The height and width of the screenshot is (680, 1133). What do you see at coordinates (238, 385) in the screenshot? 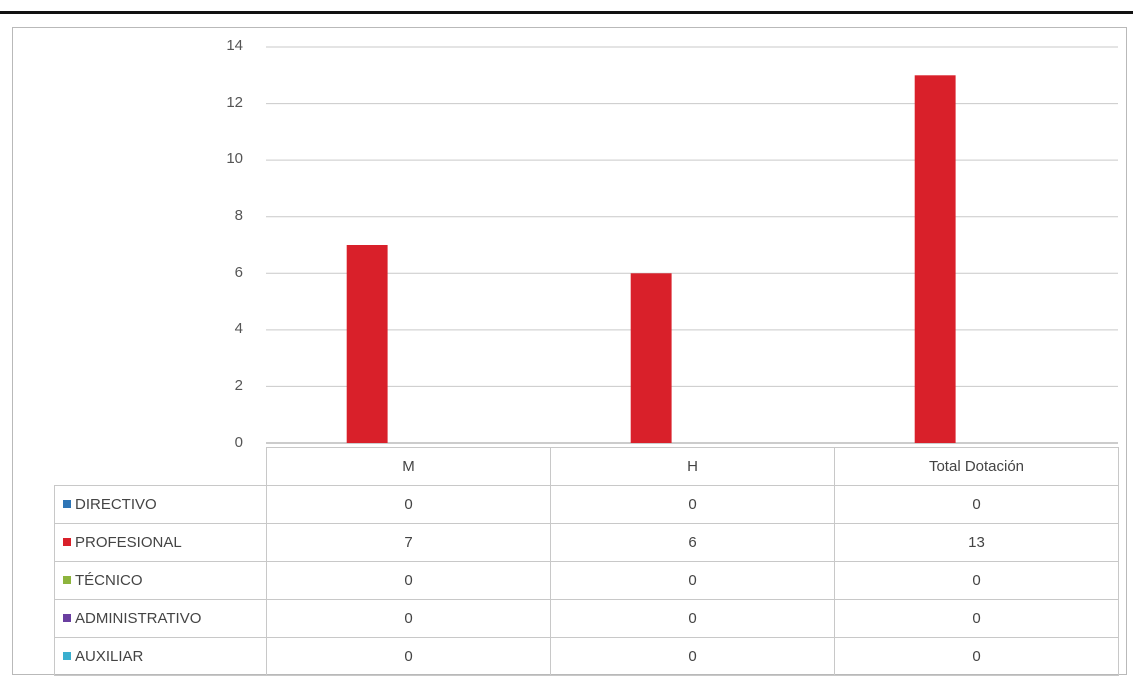
I see `y-tick-label: 2` at bounding box center [238, 385].